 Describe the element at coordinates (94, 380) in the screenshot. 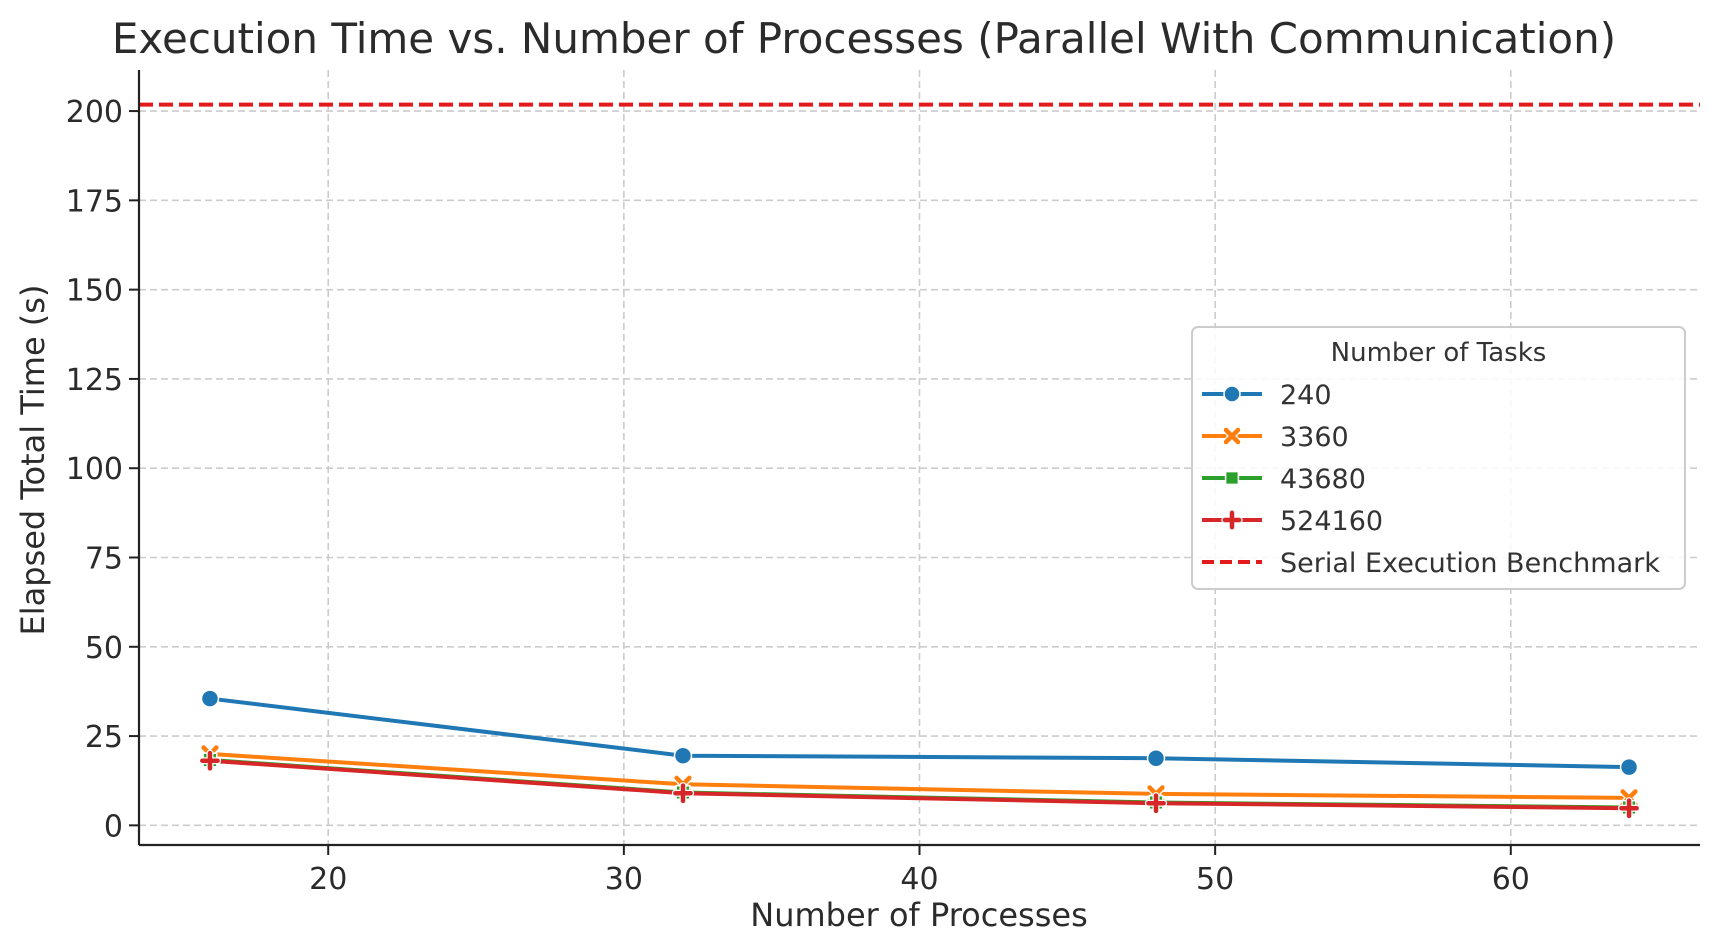

I see `y-tick-label: 125` at that location.